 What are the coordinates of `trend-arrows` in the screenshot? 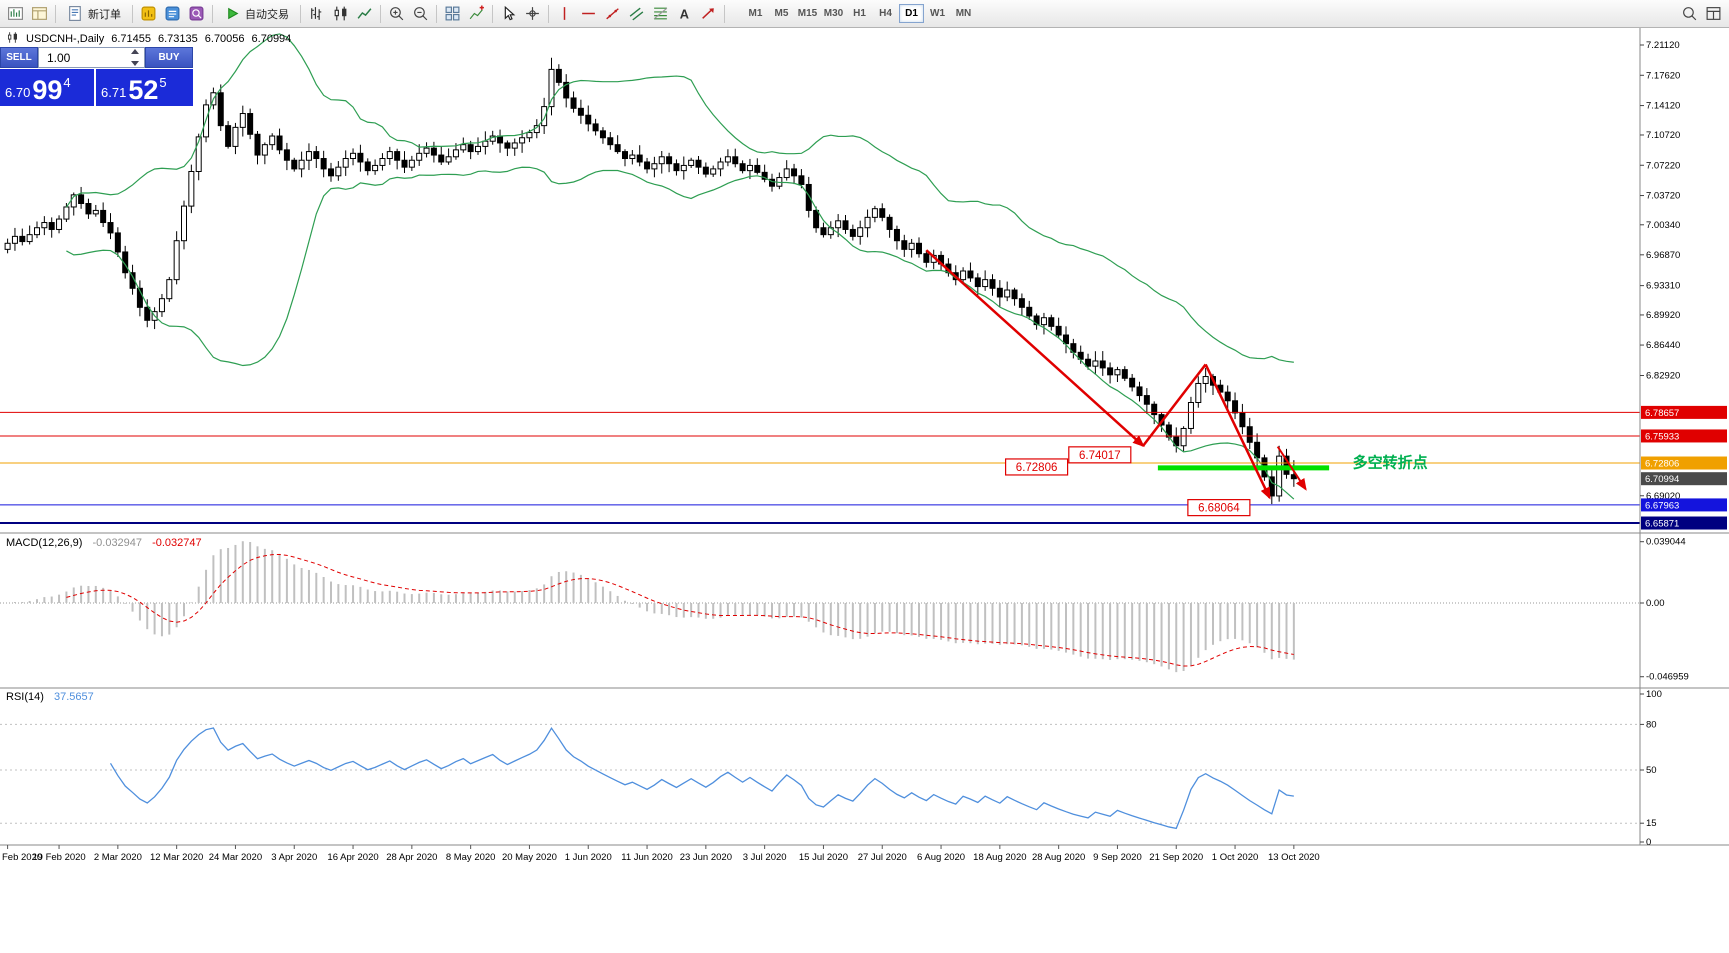 It's located at (1116, 374).